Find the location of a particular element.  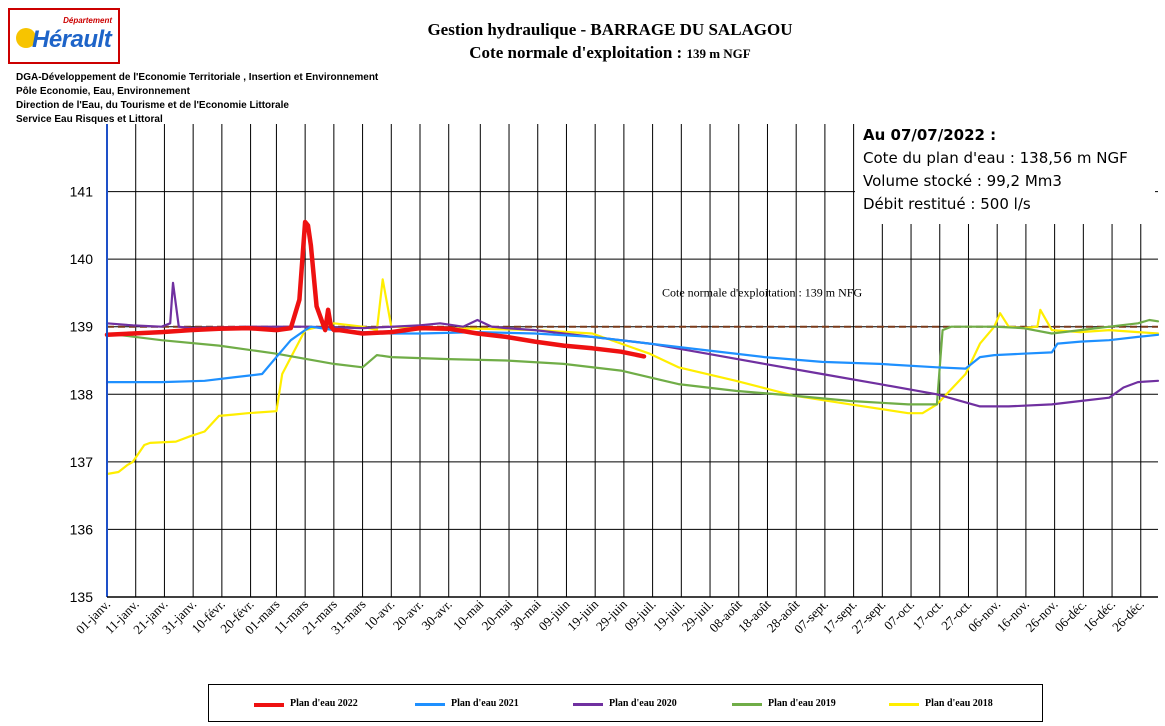

x-tick-label: 17-oct. is located at coordinates (927, 615).